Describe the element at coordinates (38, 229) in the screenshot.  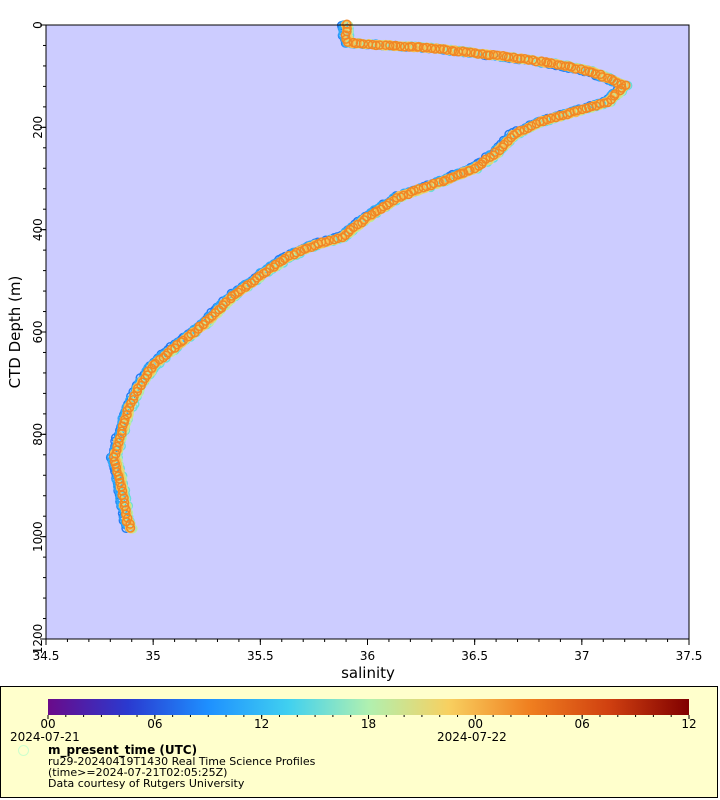
I see `y-tick-label: 400` at that location.